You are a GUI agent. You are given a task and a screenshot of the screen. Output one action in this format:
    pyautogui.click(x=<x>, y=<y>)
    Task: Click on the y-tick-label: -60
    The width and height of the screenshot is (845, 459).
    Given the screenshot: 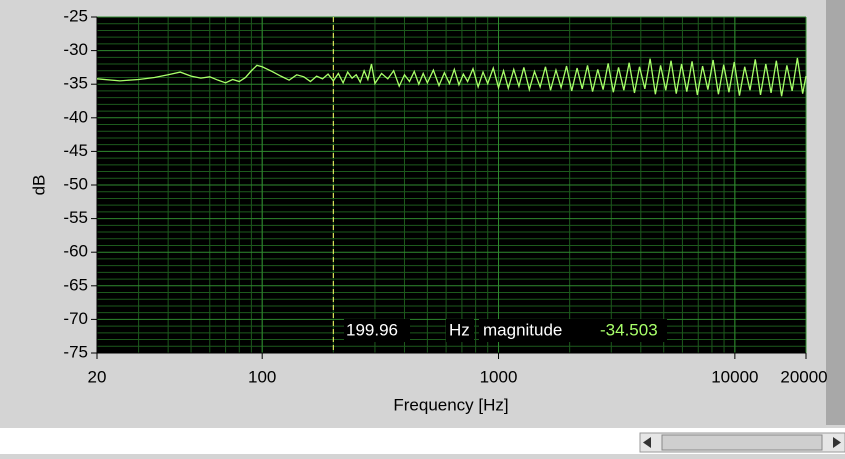 What is the action you would take?
    pyautogui.click(x=75, y=251)
    